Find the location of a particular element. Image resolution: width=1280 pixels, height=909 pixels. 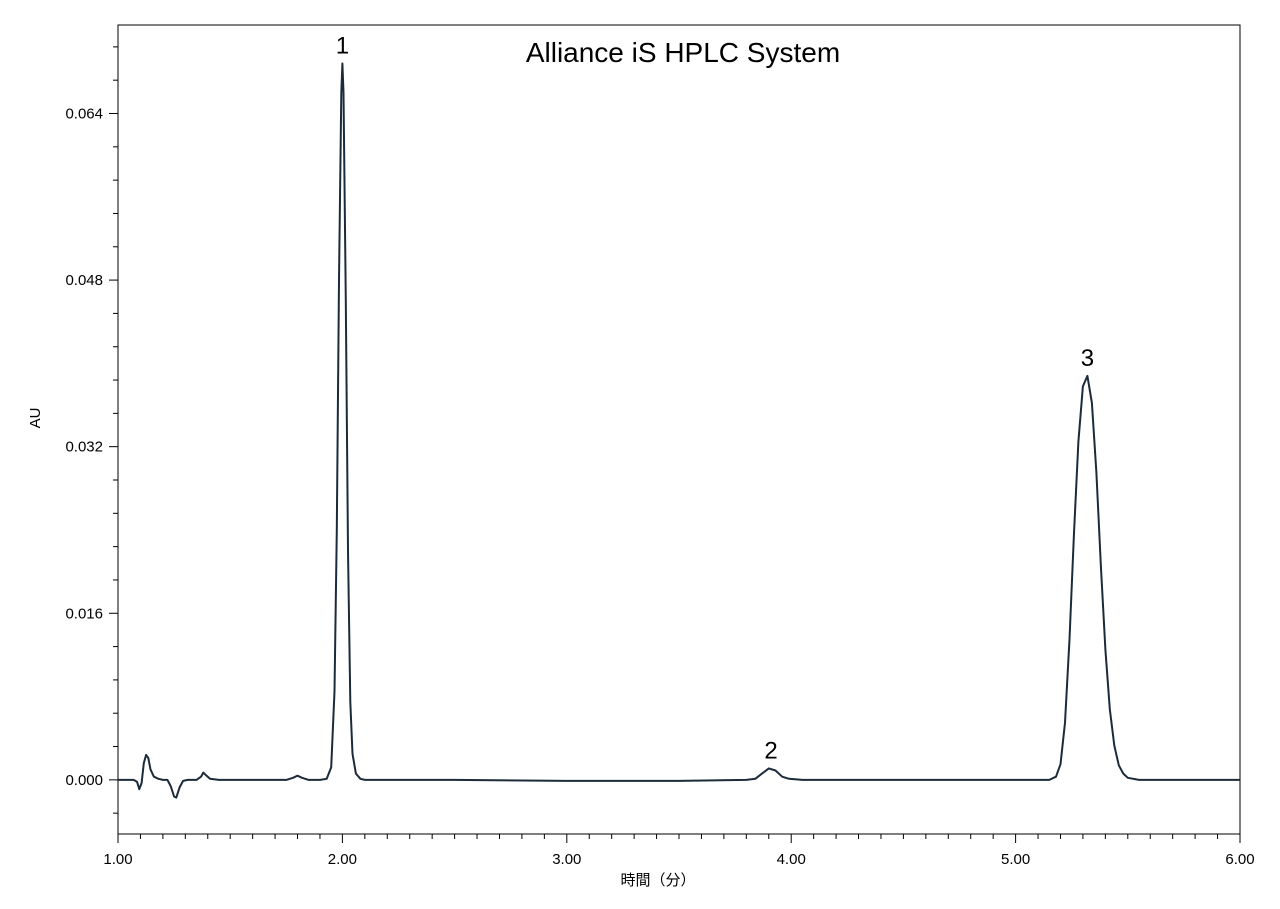

peak-label: 2 is located at coordinates (770, 750).